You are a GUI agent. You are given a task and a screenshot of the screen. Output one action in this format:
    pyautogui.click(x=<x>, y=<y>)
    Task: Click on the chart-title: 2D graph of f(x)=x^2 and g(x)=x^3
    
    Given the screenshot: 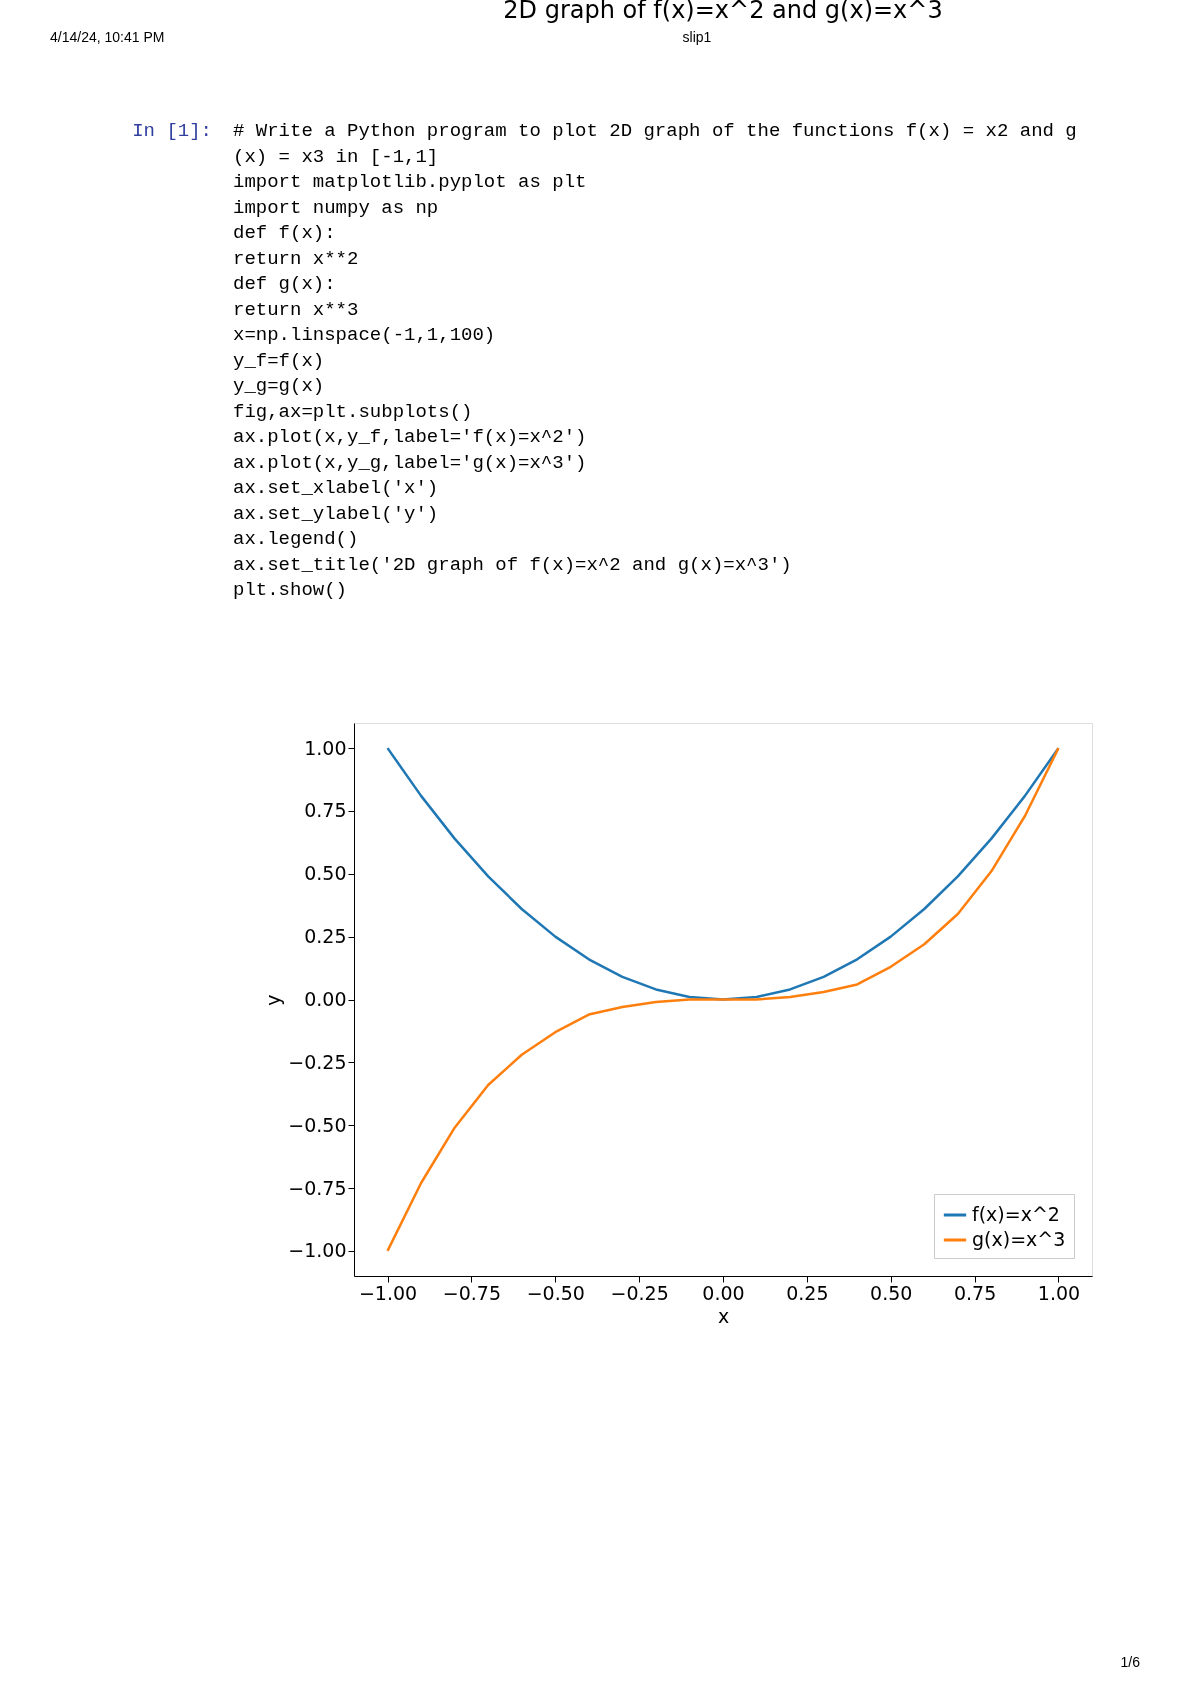 What is the action you would take?
    pyautogui.click(x=723, y=12)
    